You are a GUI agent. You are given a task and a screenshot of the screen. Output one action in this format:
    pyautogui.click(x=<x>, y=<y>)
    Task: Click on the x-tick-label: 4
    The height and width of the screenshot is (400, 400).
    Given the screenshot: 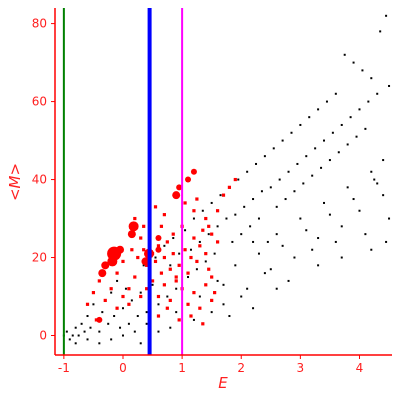 What is the action you would take?
    pyautogui.click(x=360, y=368)
    